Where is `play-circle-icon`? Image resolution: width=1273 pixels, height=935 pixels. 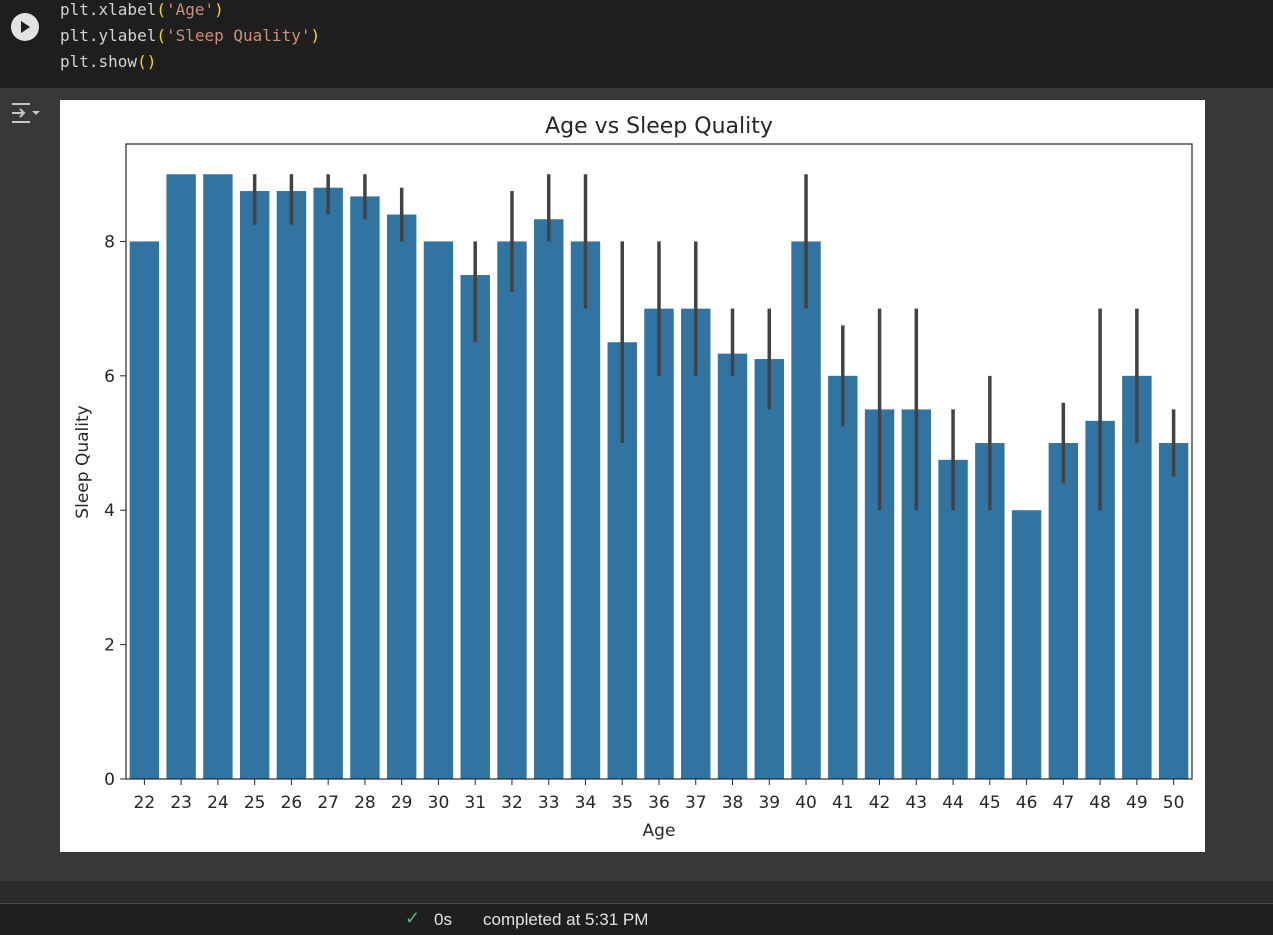
play-circle-icon is located at coordinates (25, 27).